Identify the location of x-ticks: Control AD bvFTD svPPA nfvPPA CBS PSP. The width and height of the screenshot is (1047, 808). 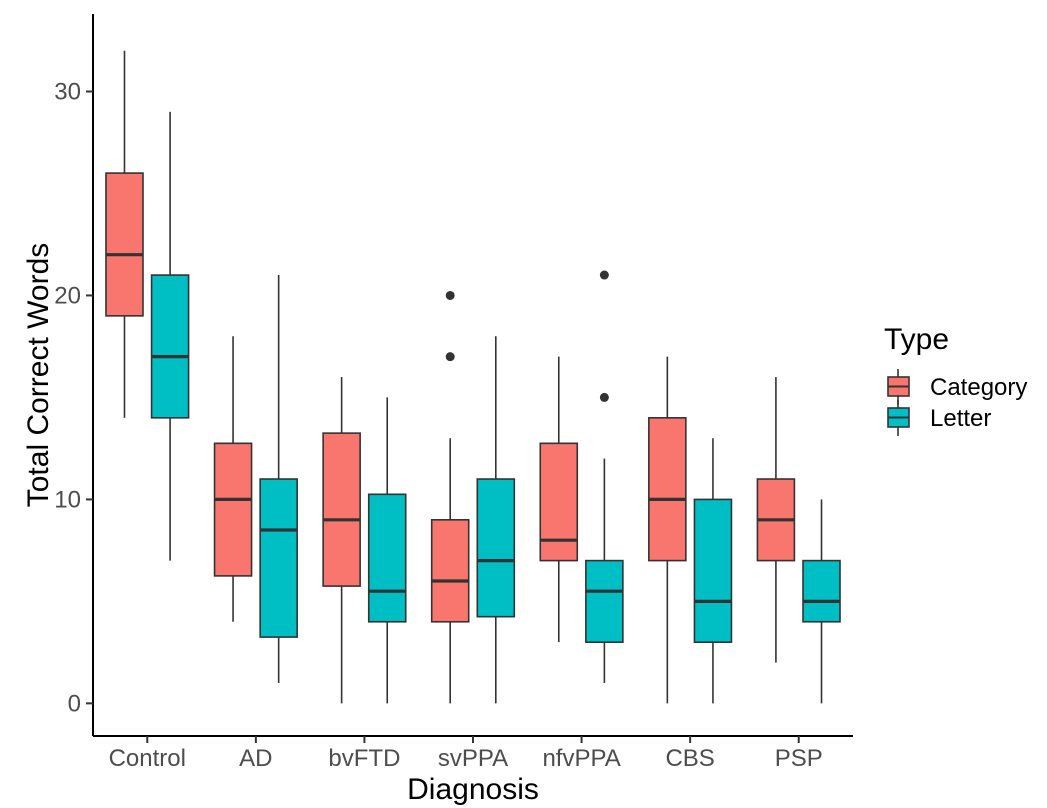
(466, 754).